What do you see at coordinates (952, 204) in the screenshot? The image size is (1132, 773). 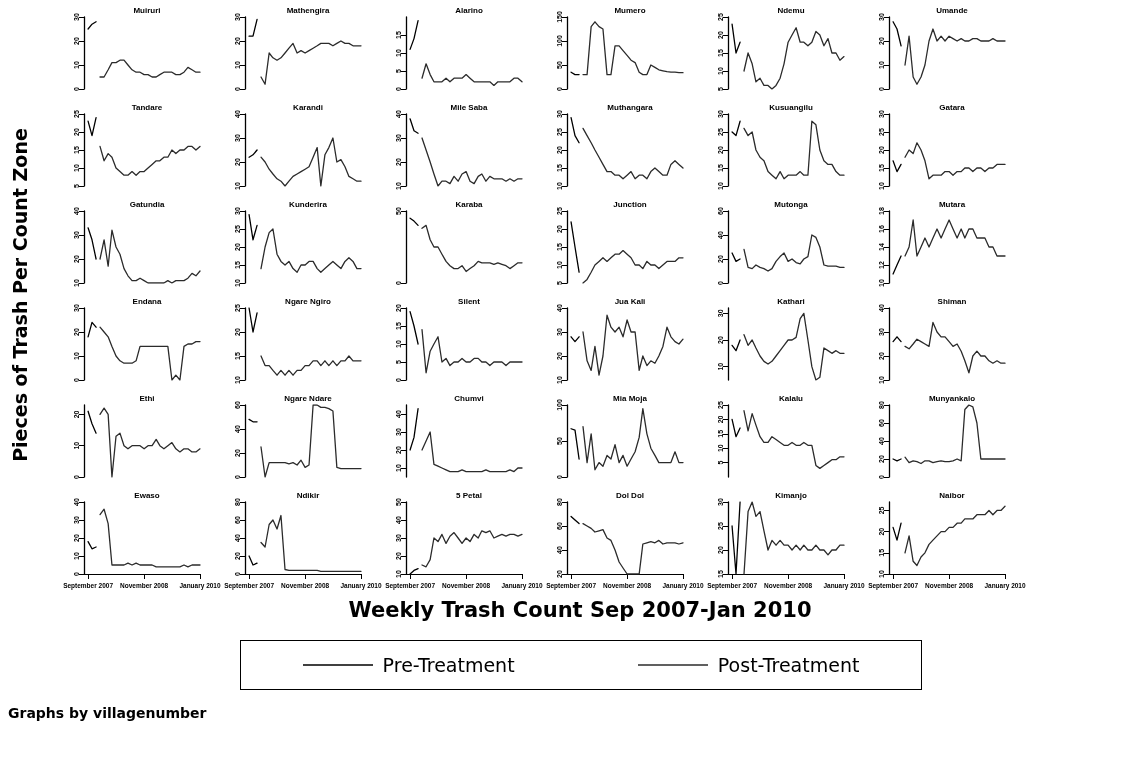 I see `chart-title: Mutara` at bounding box center [952, 204].